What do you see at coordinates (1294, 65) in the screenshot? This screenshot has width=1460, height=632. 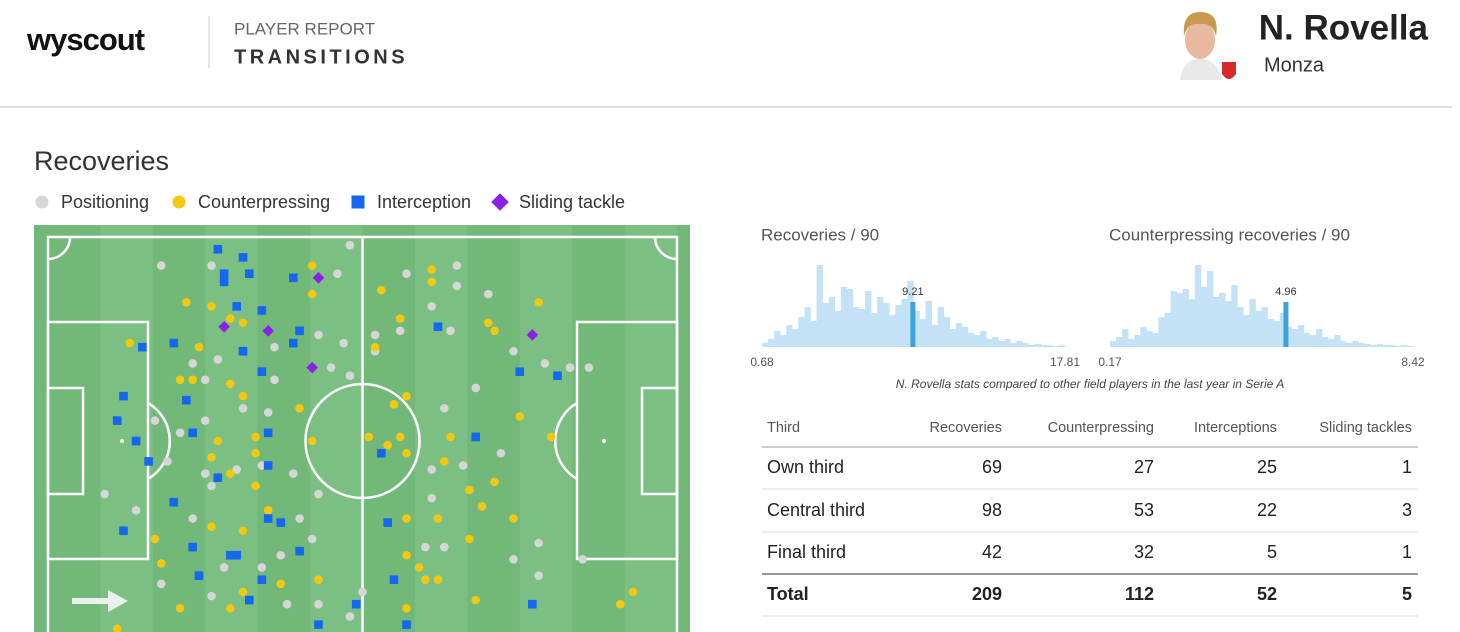 I see `team-name: Monza` at bounding box center [1294, 65].